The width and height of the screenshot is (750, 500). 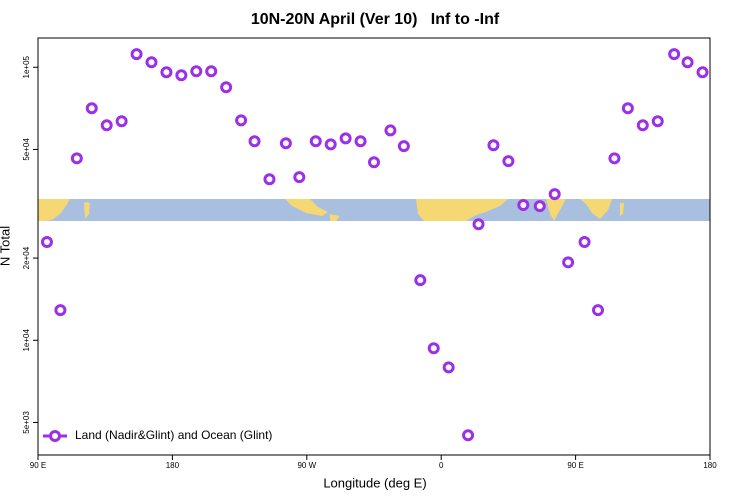 What do you see at coordinates (6, 246) in the screenshot?
I see `y-axis-label: N Total` at bounding box center [6, 246].